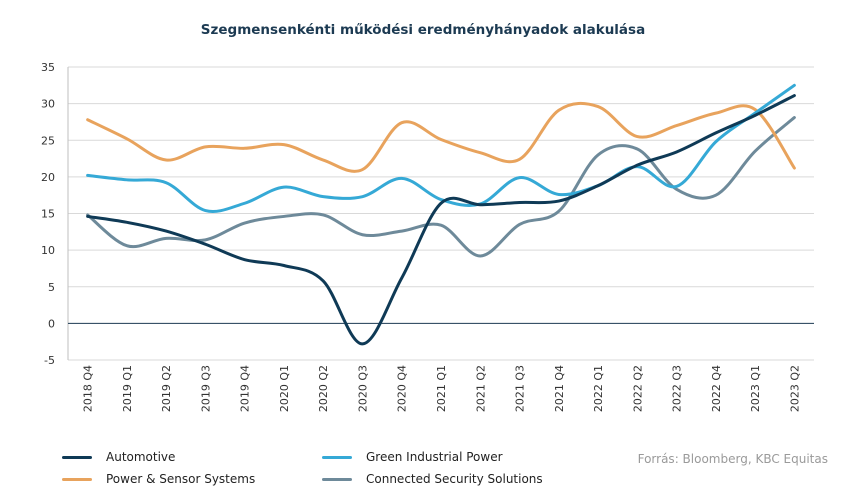  I want to click on legend-swatch-connected-security, so click(337, 479).